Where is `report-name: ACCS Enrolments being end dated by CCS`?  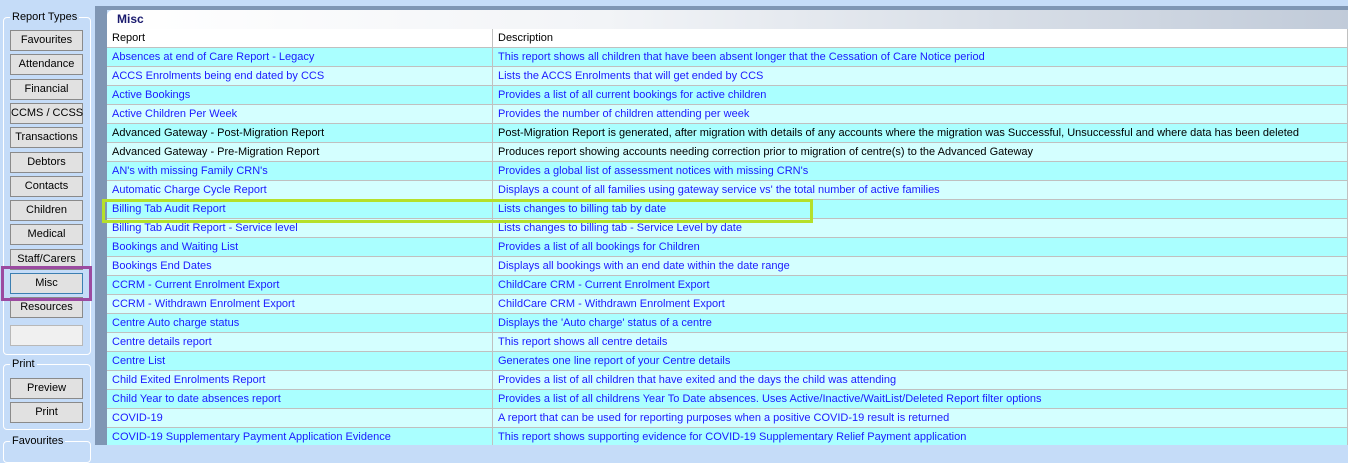 report-name: ACCS Enrolments being end dated by CCS is located at coordinates (300, 76).